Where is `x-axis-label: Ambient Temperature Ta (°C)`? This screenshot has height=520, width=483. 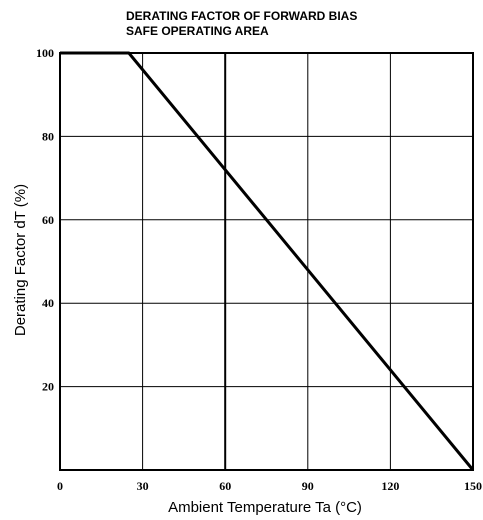 x-axis-label: Ambient Temperature Ta (°C) is located at coordinates (265, 507).